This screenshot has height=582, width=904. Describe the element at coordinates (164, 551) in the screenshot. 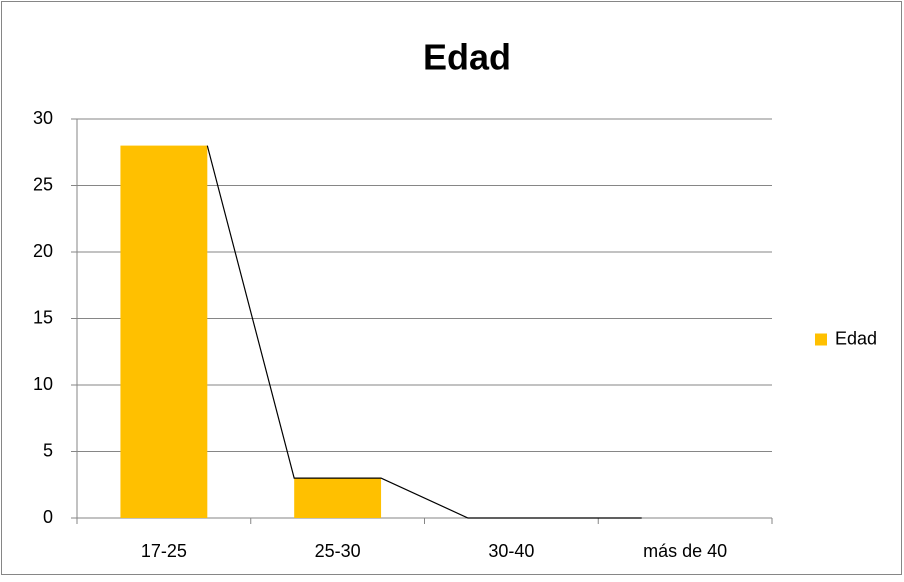

I see `x-tick-label: 17-25` at that location.